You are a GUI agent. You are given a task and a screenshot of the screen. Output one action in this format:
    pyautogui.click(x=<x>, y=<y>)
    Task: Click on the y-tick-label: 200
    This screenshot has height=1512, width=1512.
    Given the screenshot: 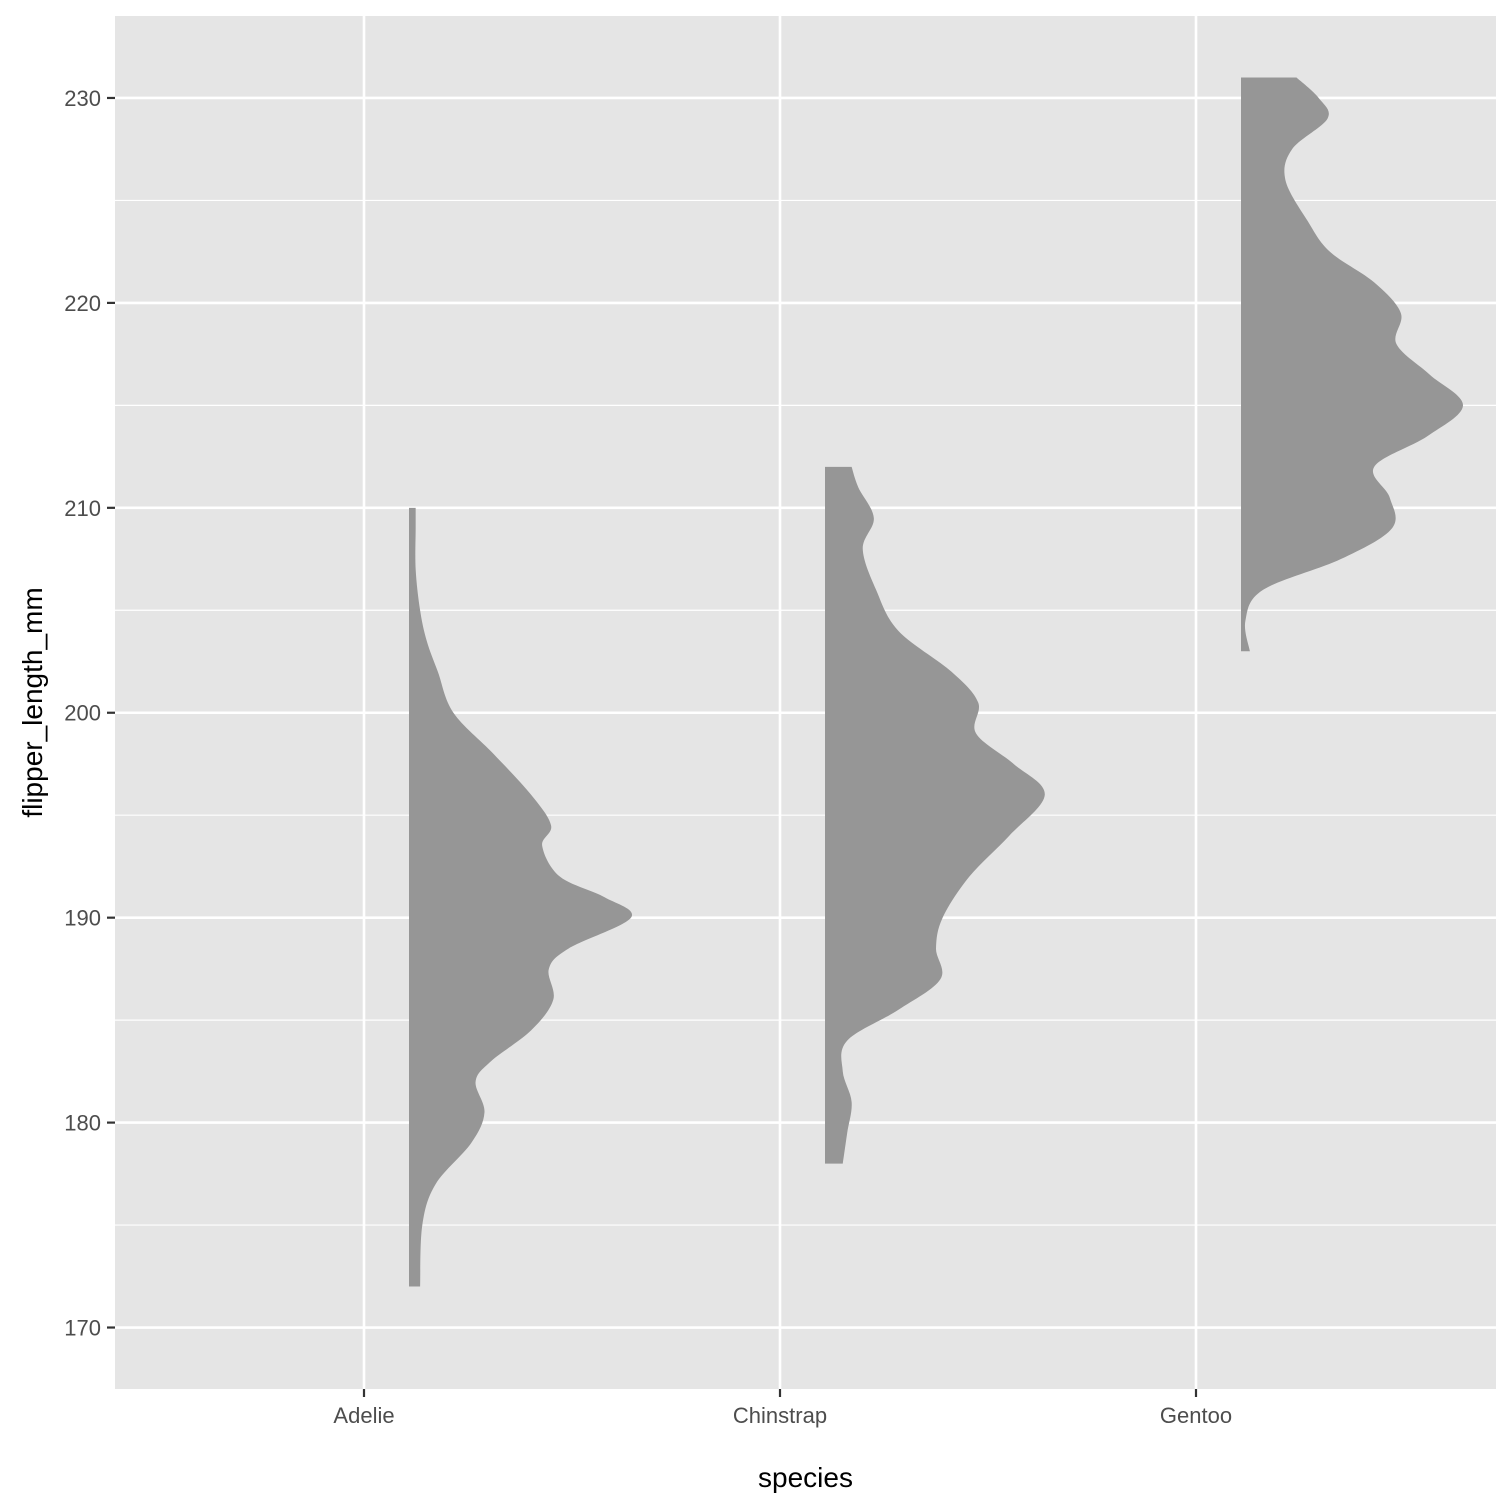 What is the action you would take?
    pyautogui.click(x=82, y=713)
    